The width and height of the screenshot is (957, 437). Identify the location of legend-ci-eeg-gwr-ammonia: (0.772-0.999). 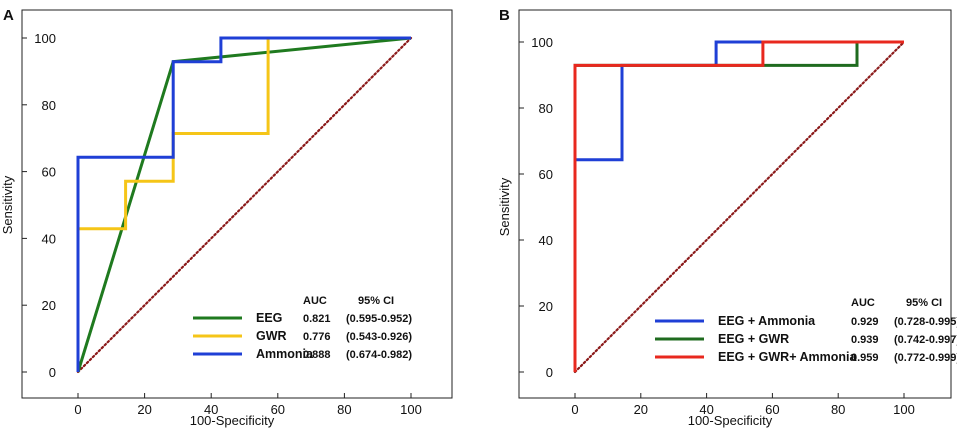
(925, 358).